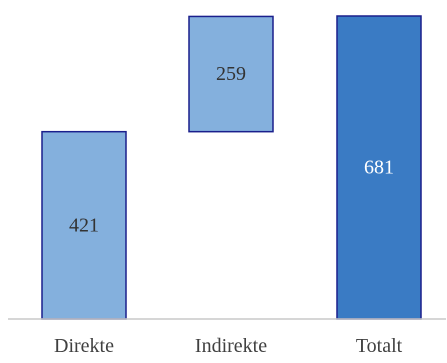 Image resolution: width=447 pixels, height=363 pixels. Describe the element at coordinates (379, 346) in the screenshot. I see `x-tick-label-totalt: Totalt` at that location.